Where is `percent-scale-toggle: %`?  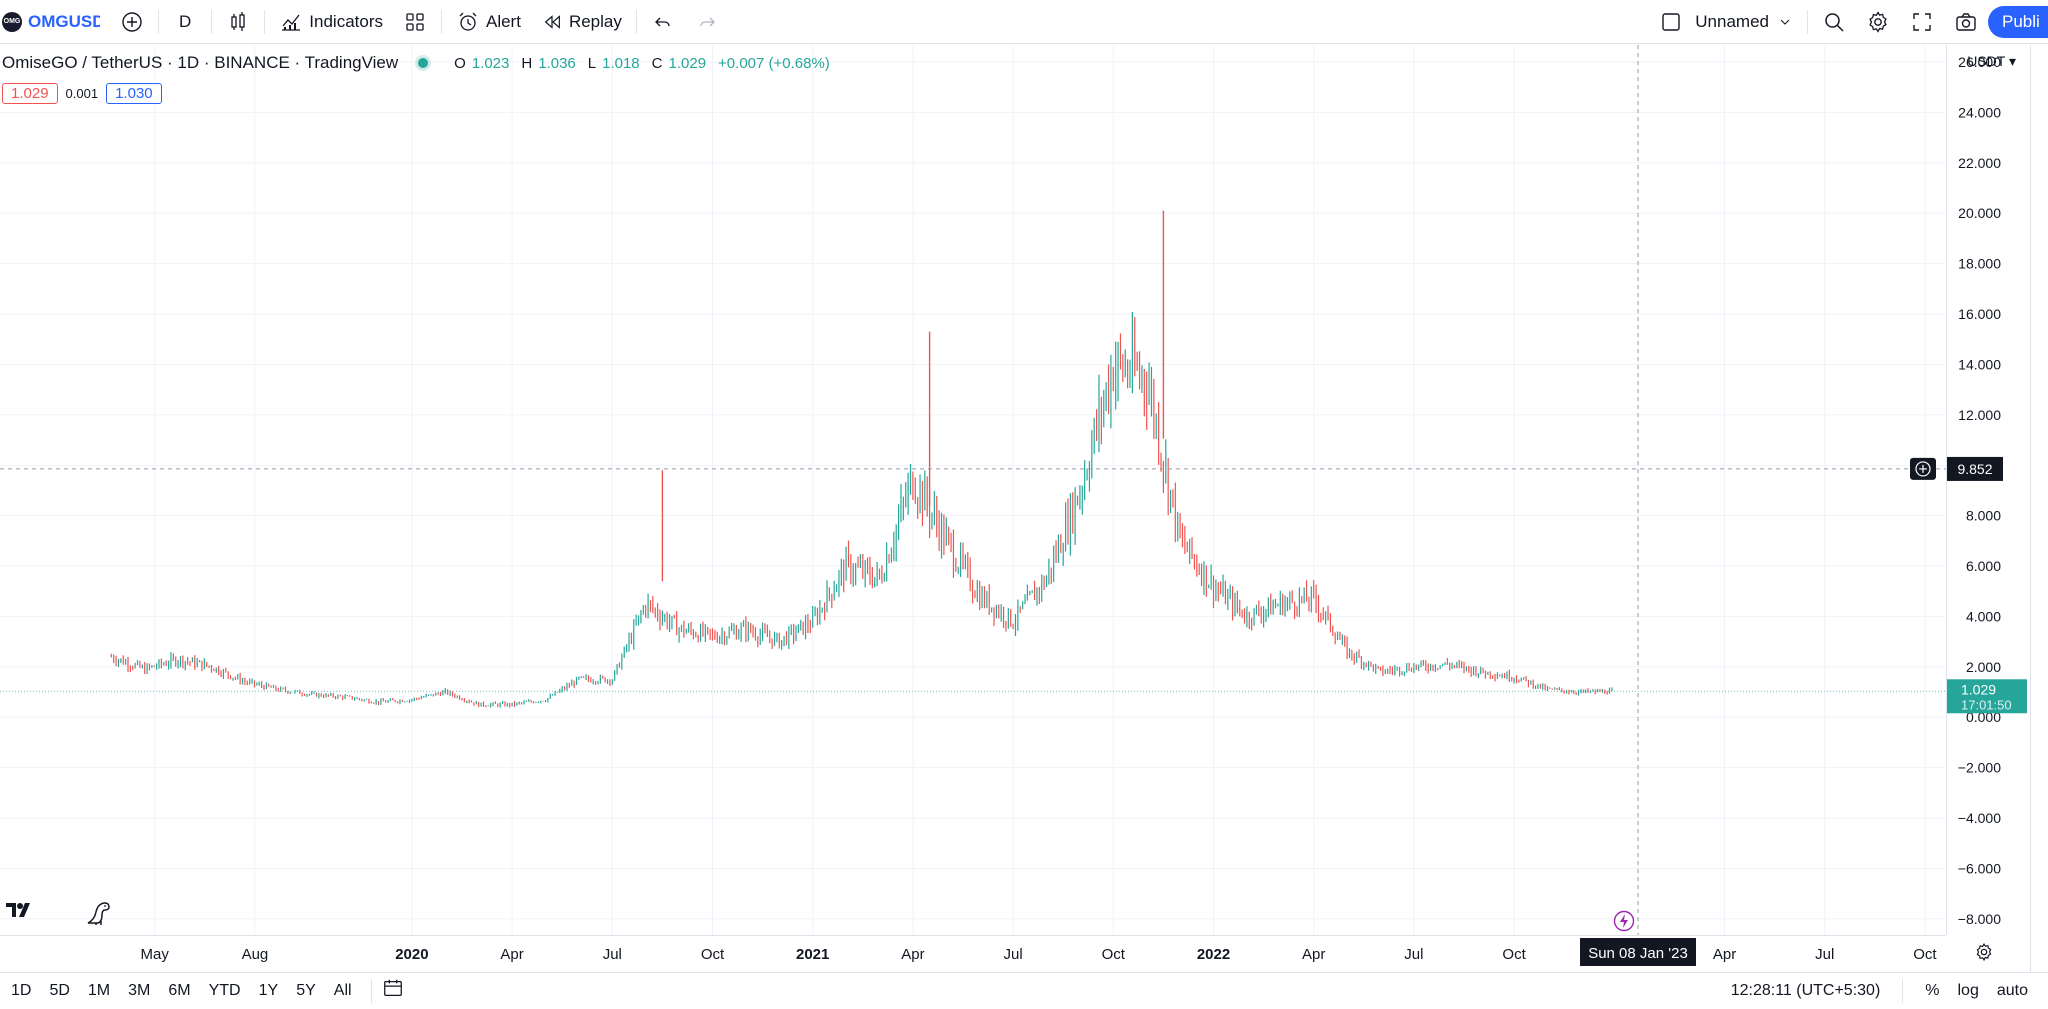
percent-scale-toggle: % is located at coordinates (1932, 990).